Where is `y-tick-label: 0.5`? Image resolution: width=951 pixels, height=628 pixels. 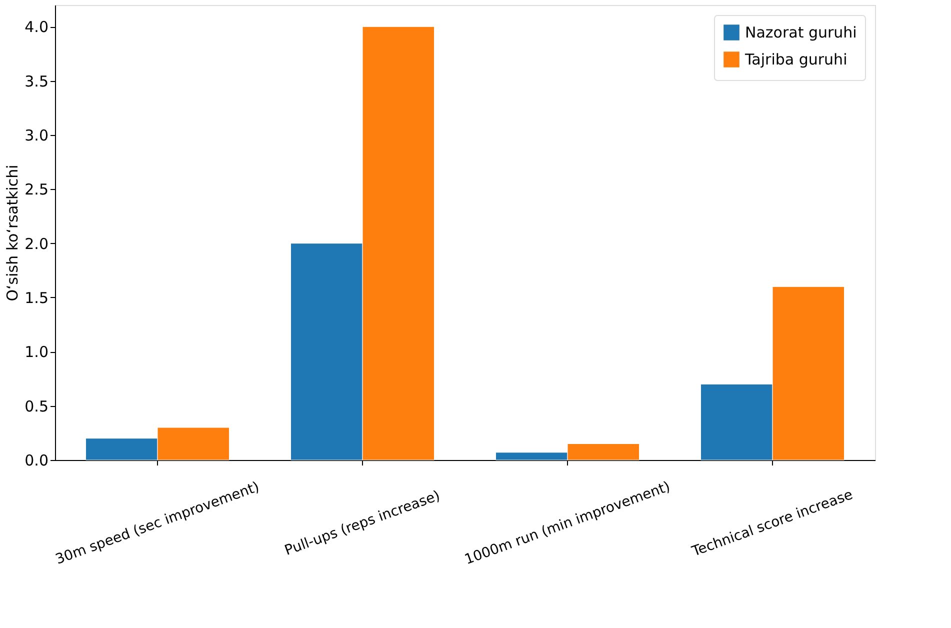 y-tick-label: 0.5 is located at coordinates (36, 406).